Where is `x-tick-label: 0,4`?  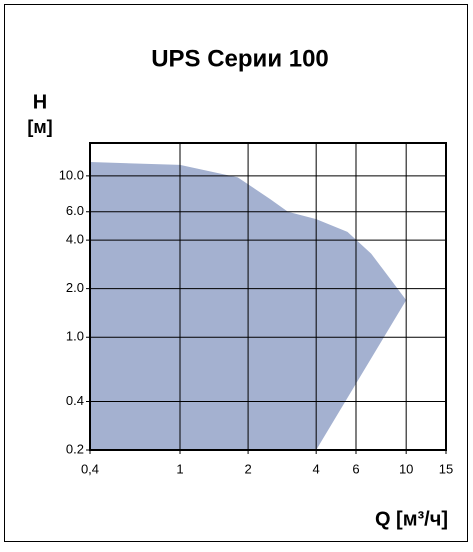 x-tick-label: 0,4 is located at coordinates (90, 468).